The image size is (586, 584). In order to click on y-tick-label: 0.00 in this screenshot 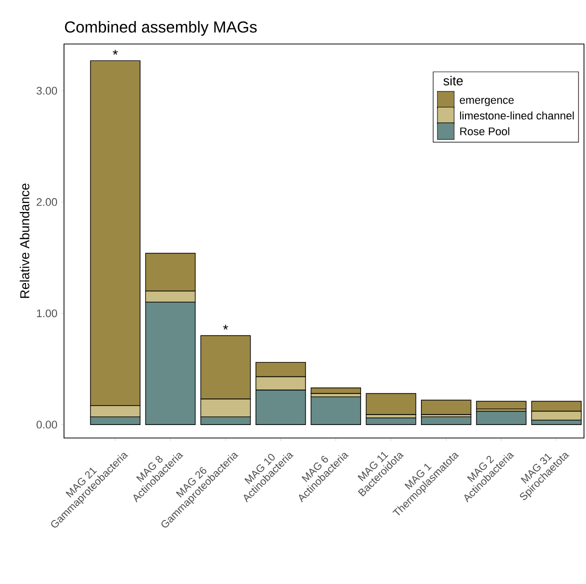, I will do `click(47, 424)`.